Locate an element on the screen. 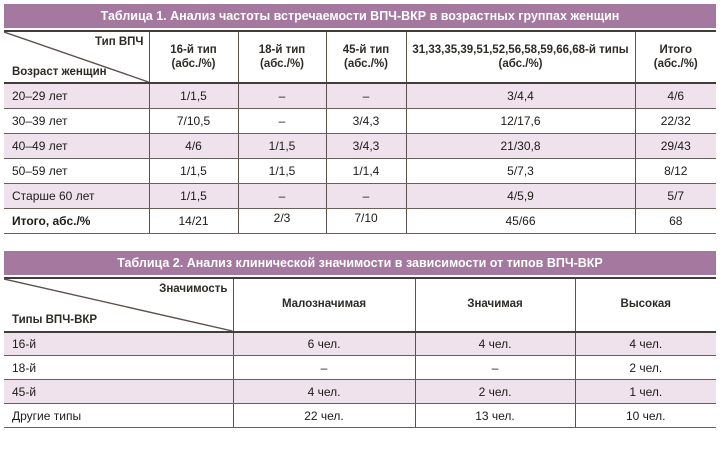  table-row: Другие типы 22 чел. 13 чел. 10 чел. is located at coordinates (360, 415).